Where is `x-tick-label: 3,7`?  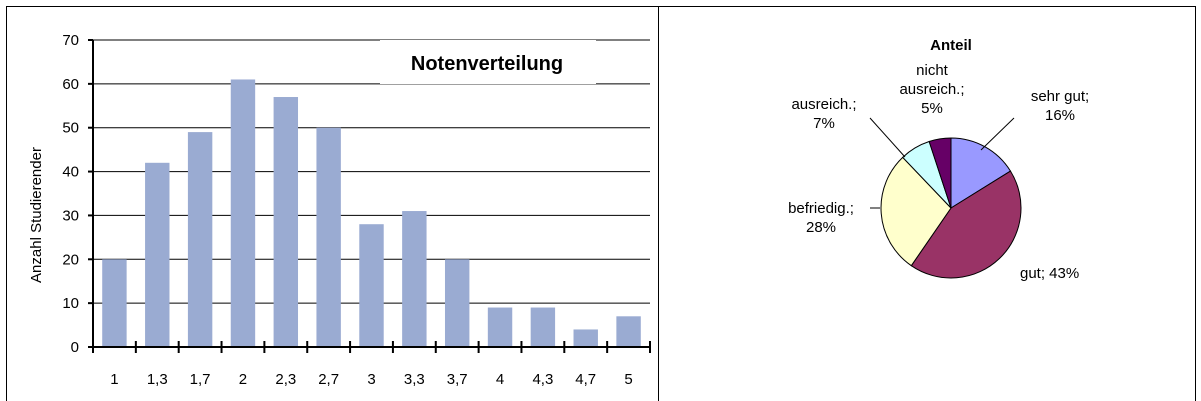
x-tick-label: 3,7 is located at coordinates (457, 379).